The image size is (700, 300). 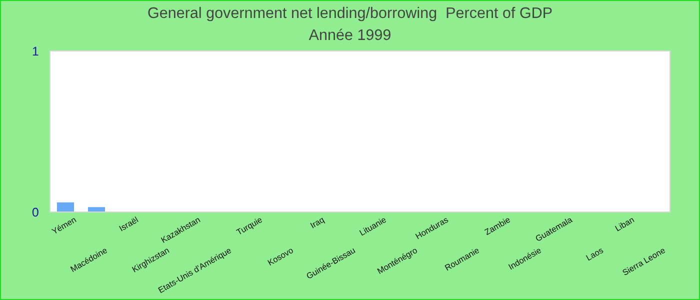 What do you see at coordinates (350, 14) in the screenshot?
I see `chart-title: General government net lending/borrowing Percent of GDP` at bounding box center [350, 14].